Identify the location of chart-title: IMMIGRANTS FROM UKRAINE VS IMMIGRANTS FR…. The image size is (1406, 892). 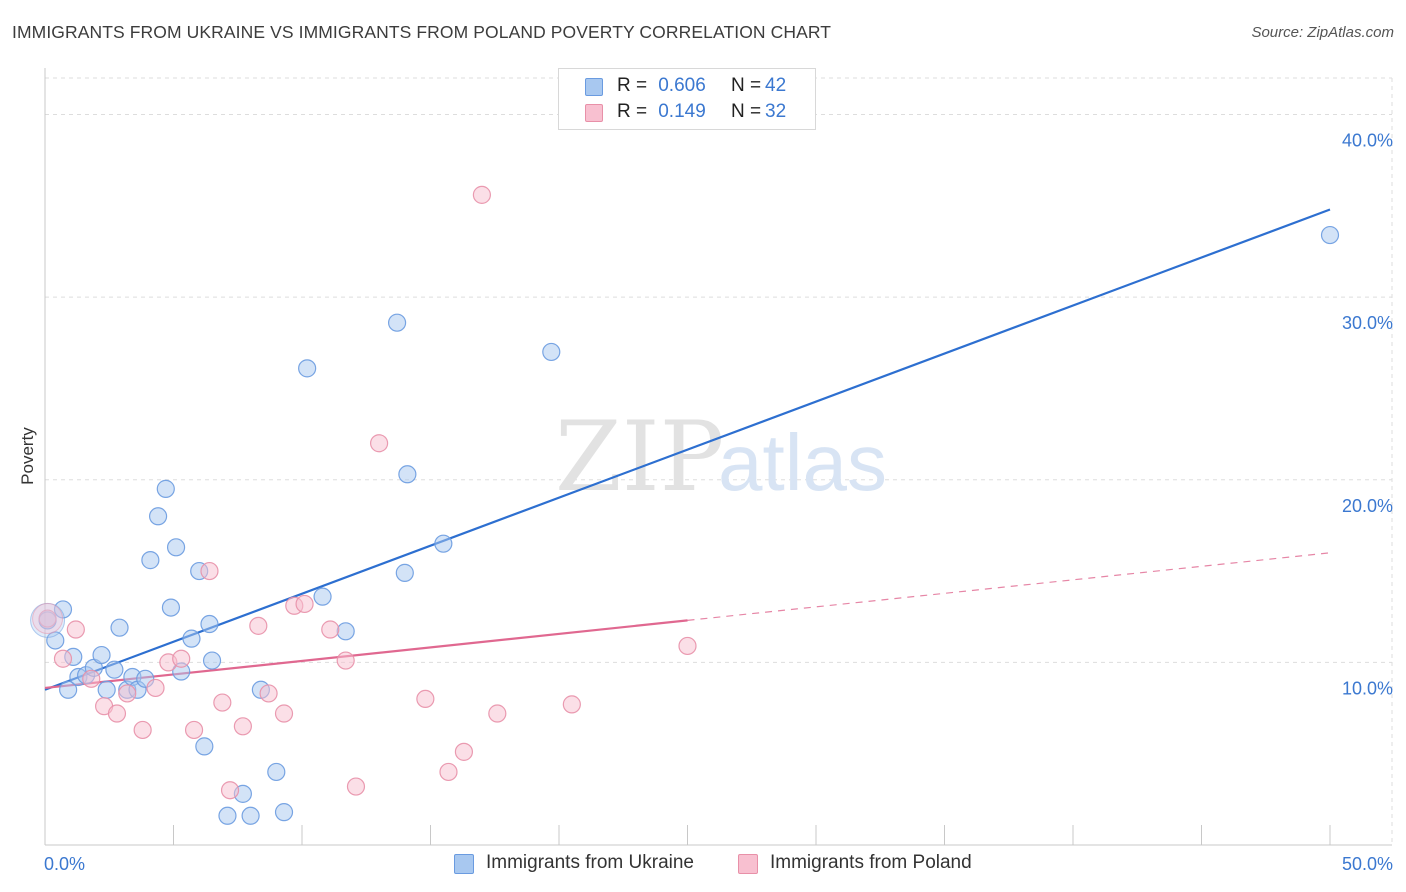
(422, 32).